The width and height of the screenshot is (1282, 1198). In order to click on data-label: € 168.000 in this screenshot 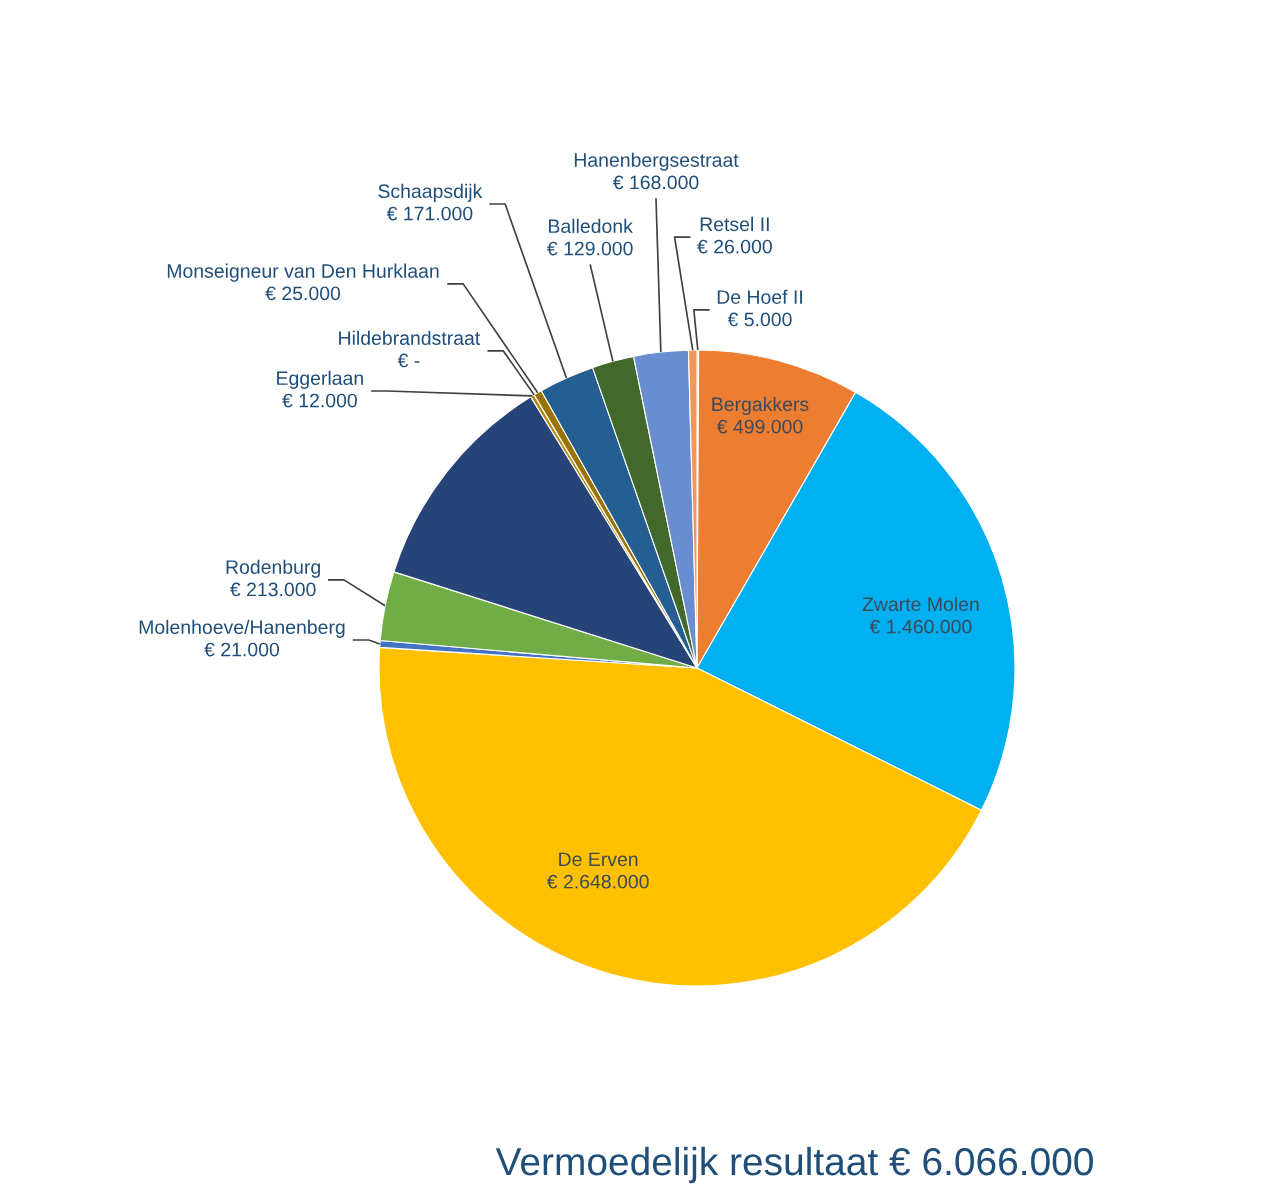, I will do `click(655, 182)`.